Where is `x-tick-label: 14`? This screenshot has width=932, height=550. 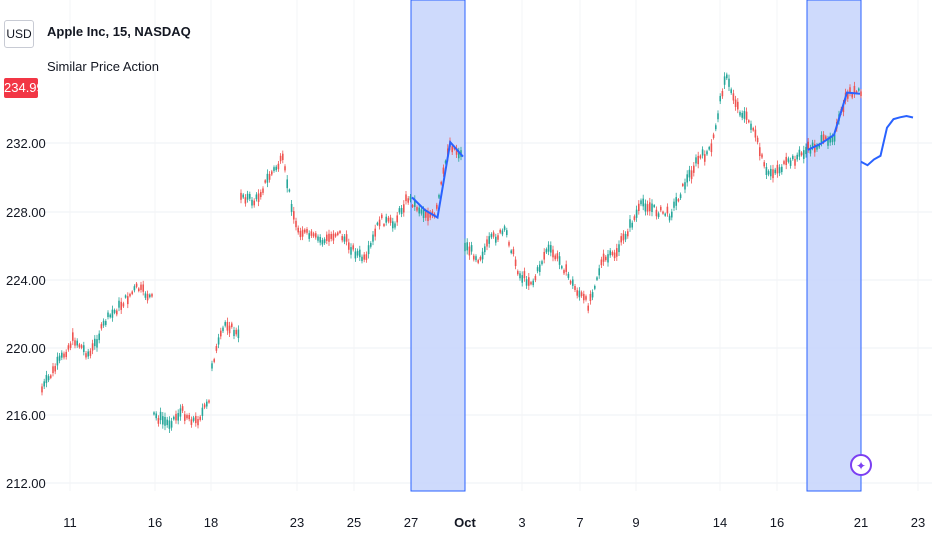 x-tick-label: 14 is located at coordinates (720, 522).